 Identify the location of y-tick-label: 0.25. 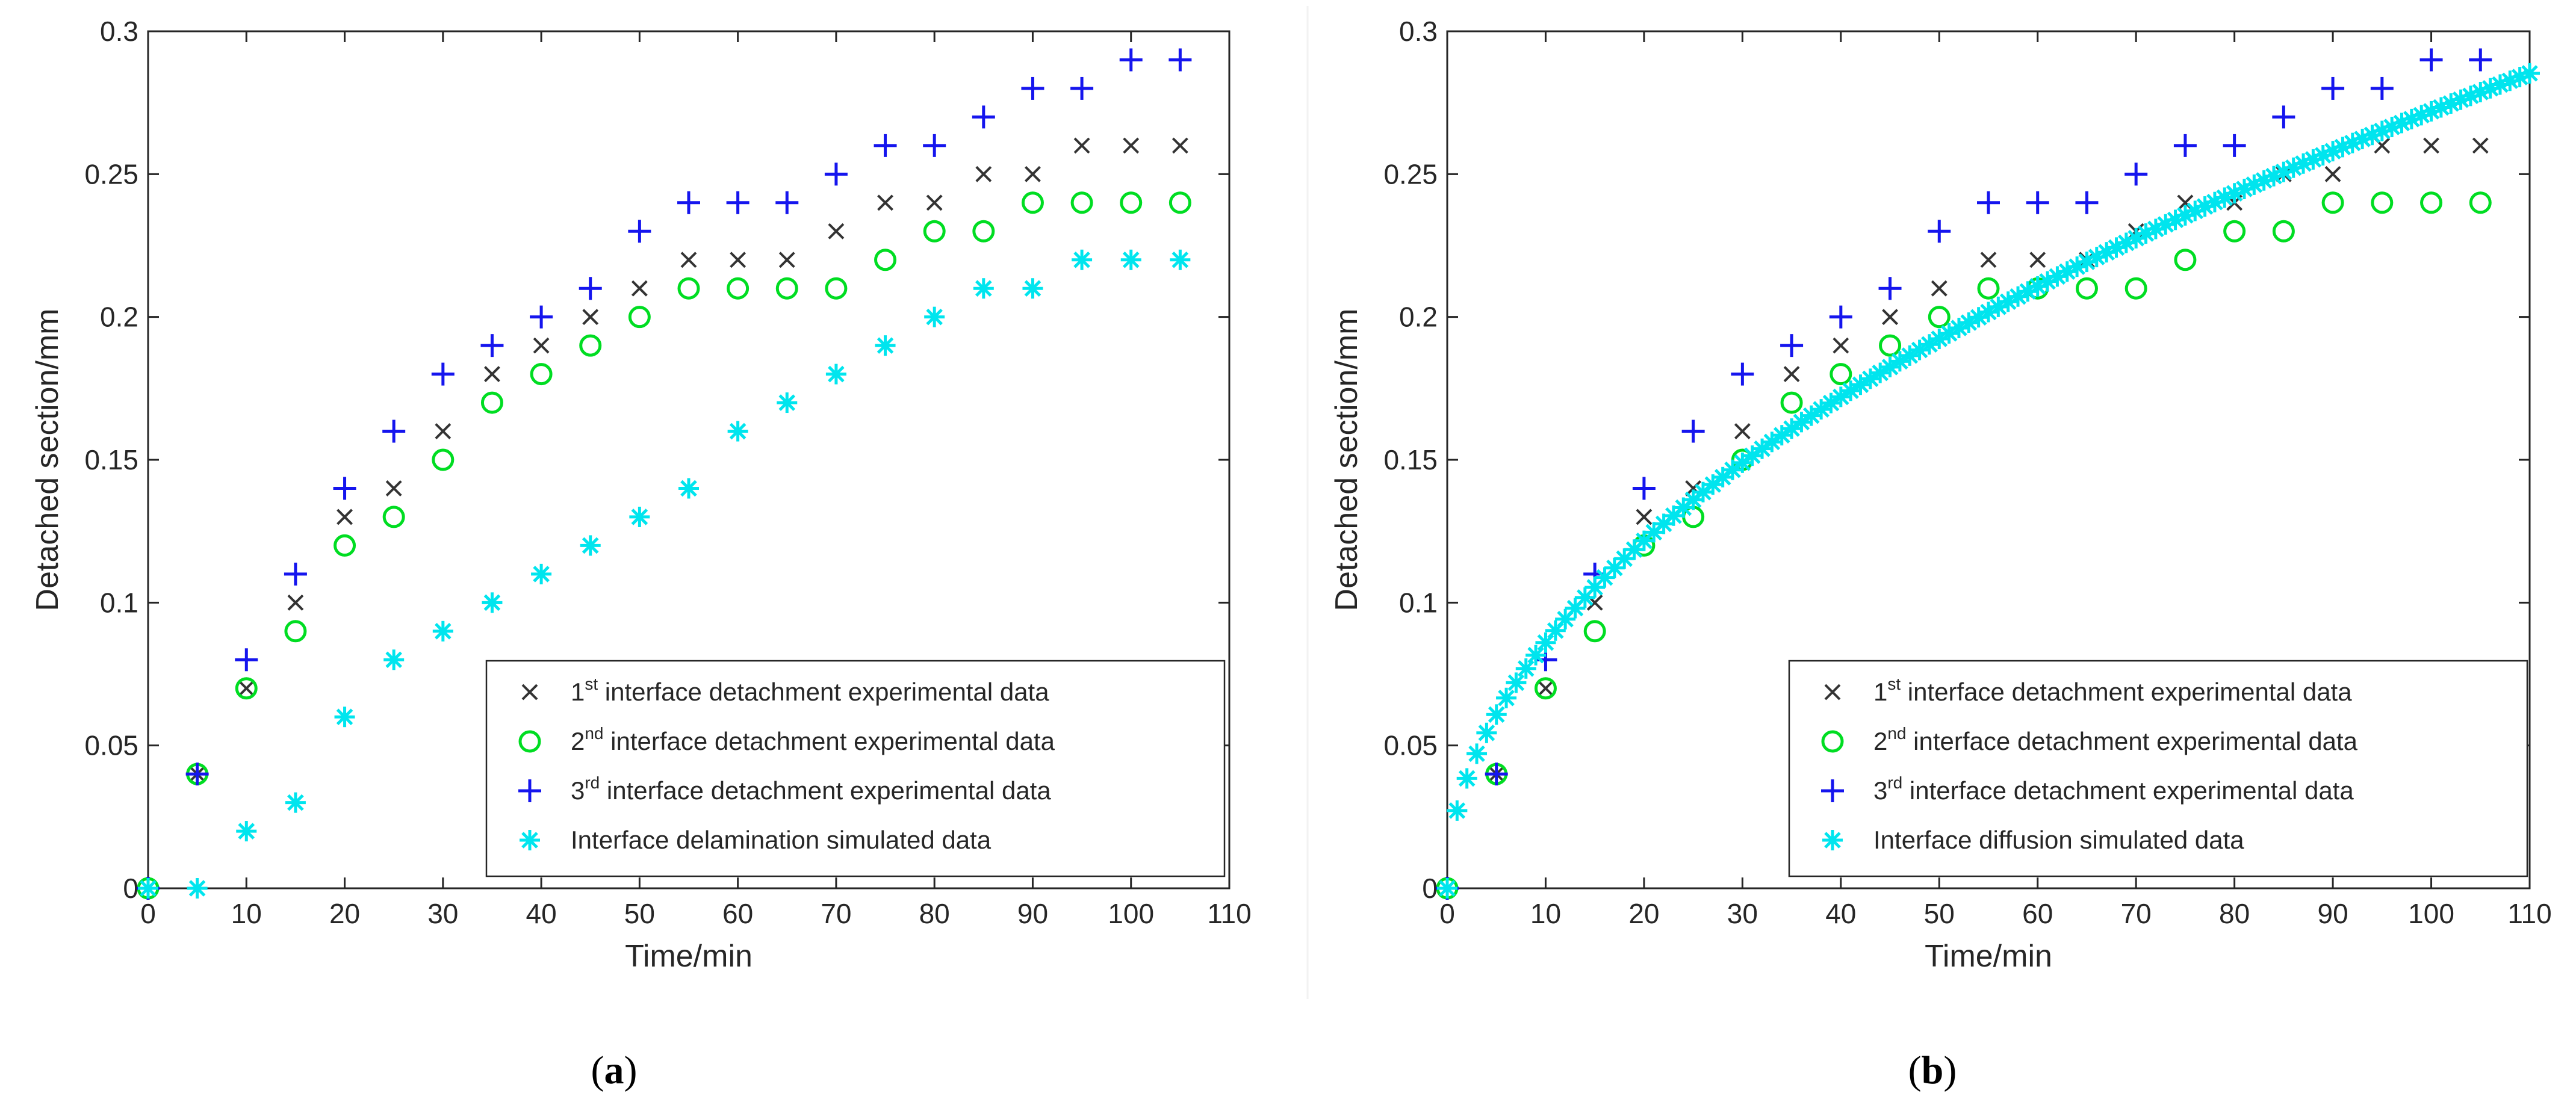
(111, 174).